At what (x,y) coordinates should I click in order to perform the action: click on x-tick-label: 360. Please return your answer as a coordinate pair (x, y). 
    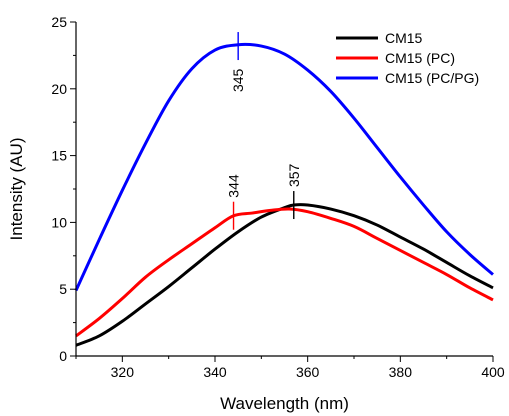
    Looking at the image, I should click on (308, 372).